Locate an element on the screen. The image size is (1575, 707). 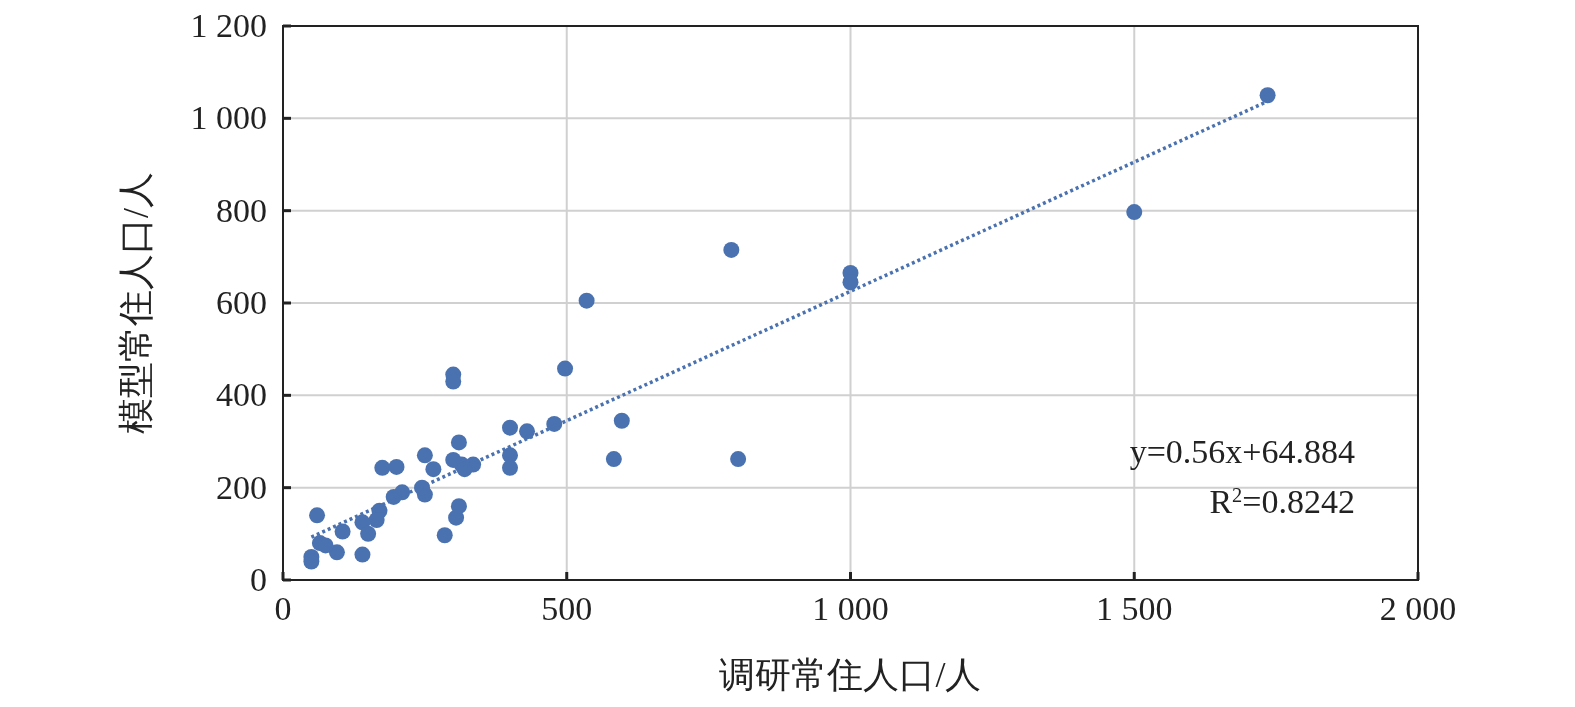
annotation: R$^{2}$=0.8242 is located at coordinates (1282, 501).